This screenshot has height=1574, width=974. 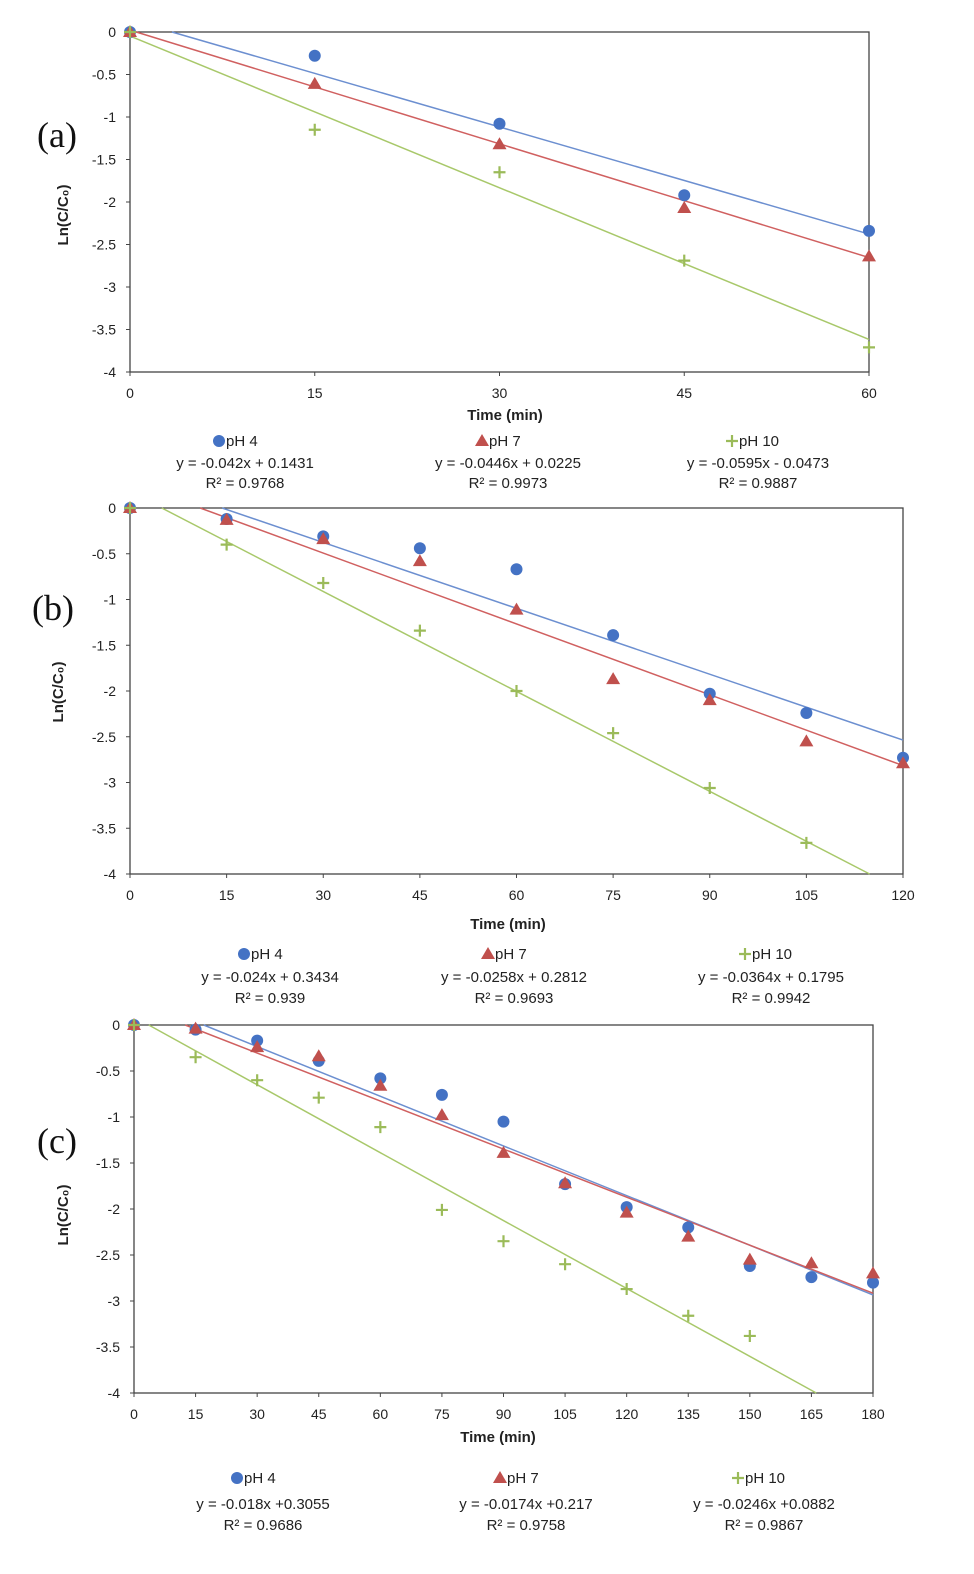 What do you see at coordinates (562, 624) in the screenshot?
I see `trendline-ph4` at bounding box center [562, 624].